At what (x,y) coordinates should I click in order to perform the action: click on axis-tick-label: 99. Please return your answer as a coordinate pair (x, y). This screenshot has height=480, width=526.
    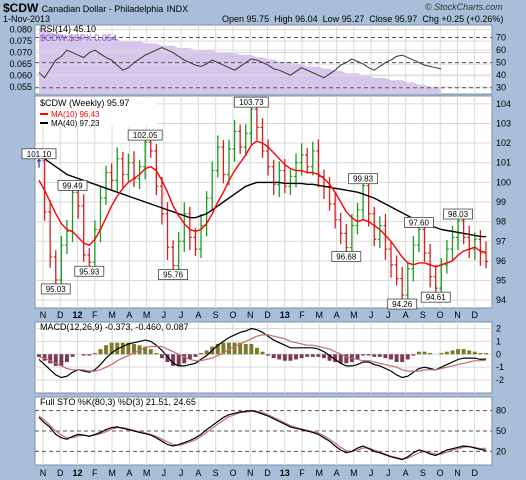
    Looking at the image, I should click on (501, 202).